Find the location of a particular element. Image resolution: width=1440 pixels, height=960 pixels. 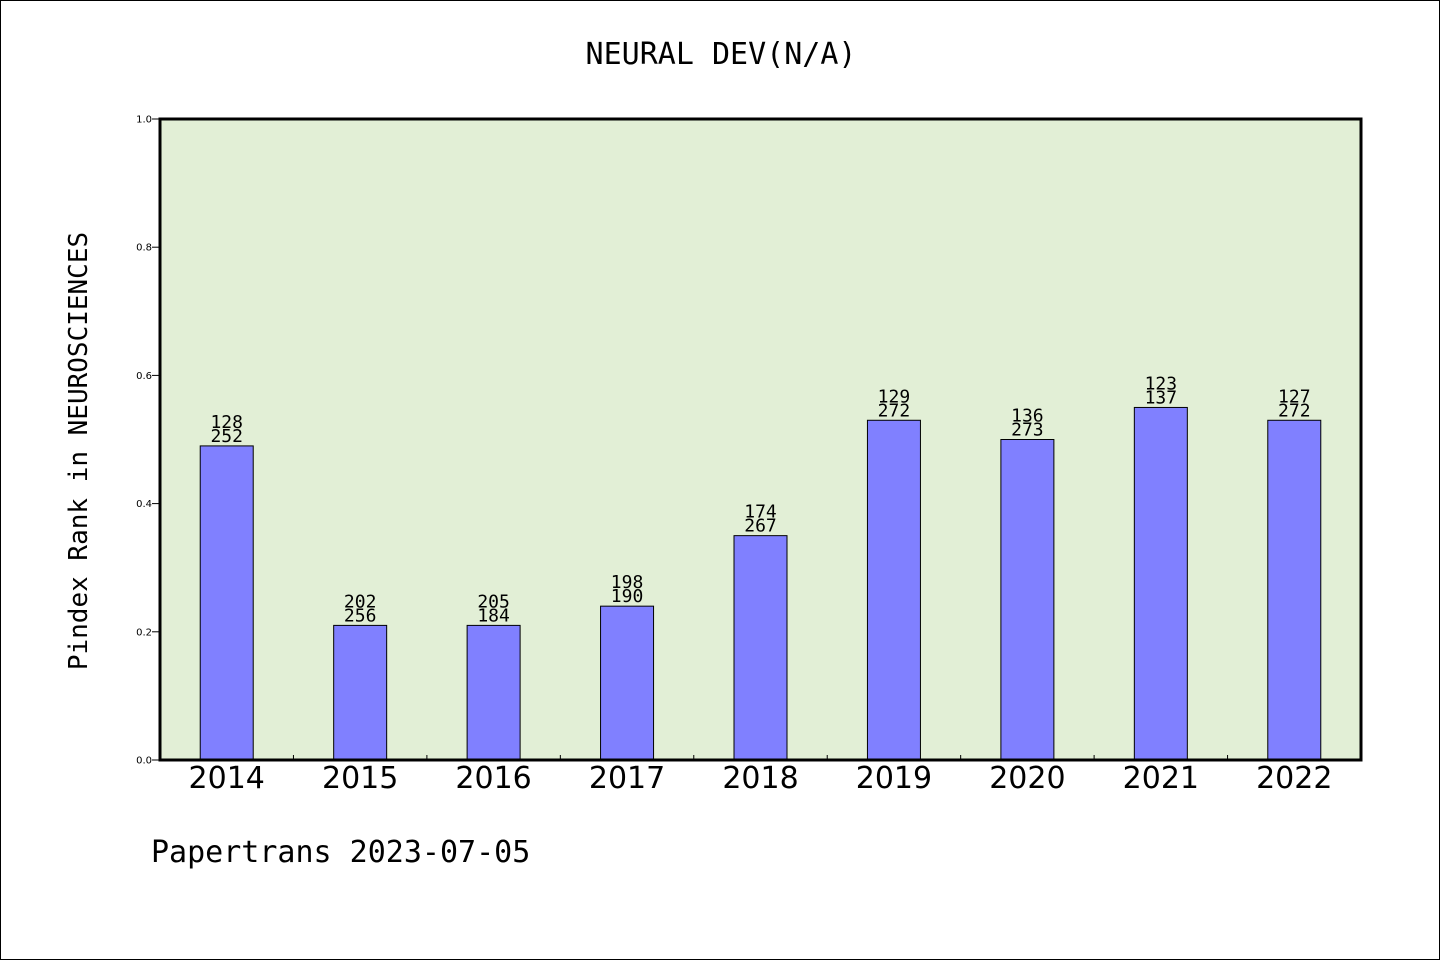

footer-text: Papertrans 2023-07-05 is located at coordinates (341, 852).